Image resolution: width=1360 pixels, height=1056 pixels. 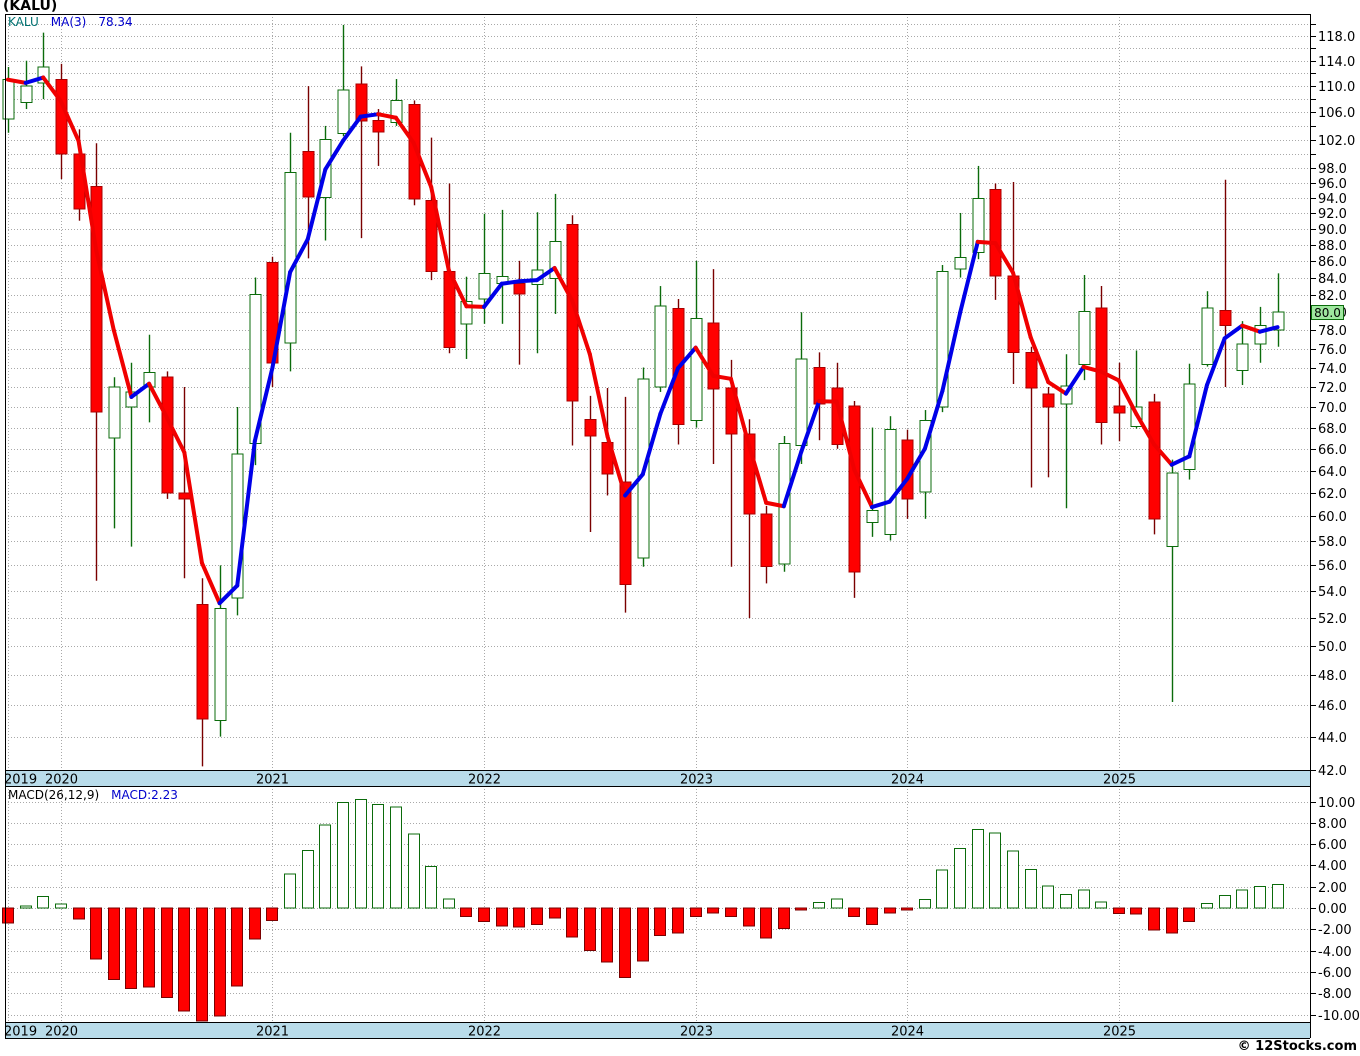 I want to click on ma-value: 78.34, so click(x=115, y=22).